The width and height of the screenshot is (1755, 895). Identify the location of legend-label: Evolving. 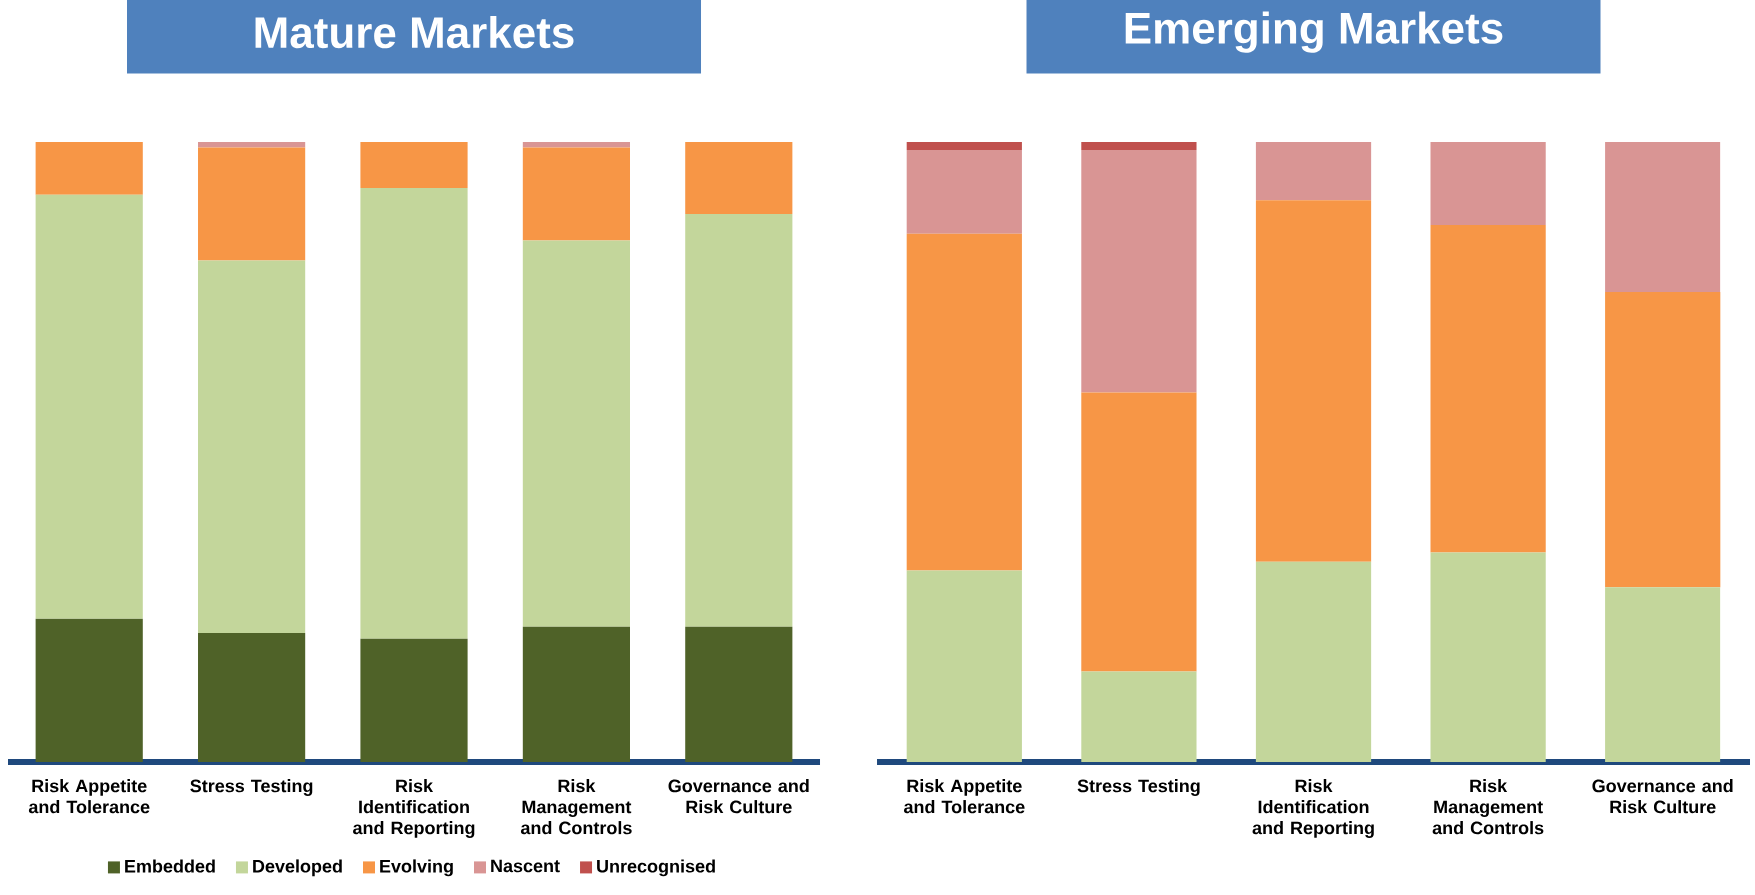
(416, 868).